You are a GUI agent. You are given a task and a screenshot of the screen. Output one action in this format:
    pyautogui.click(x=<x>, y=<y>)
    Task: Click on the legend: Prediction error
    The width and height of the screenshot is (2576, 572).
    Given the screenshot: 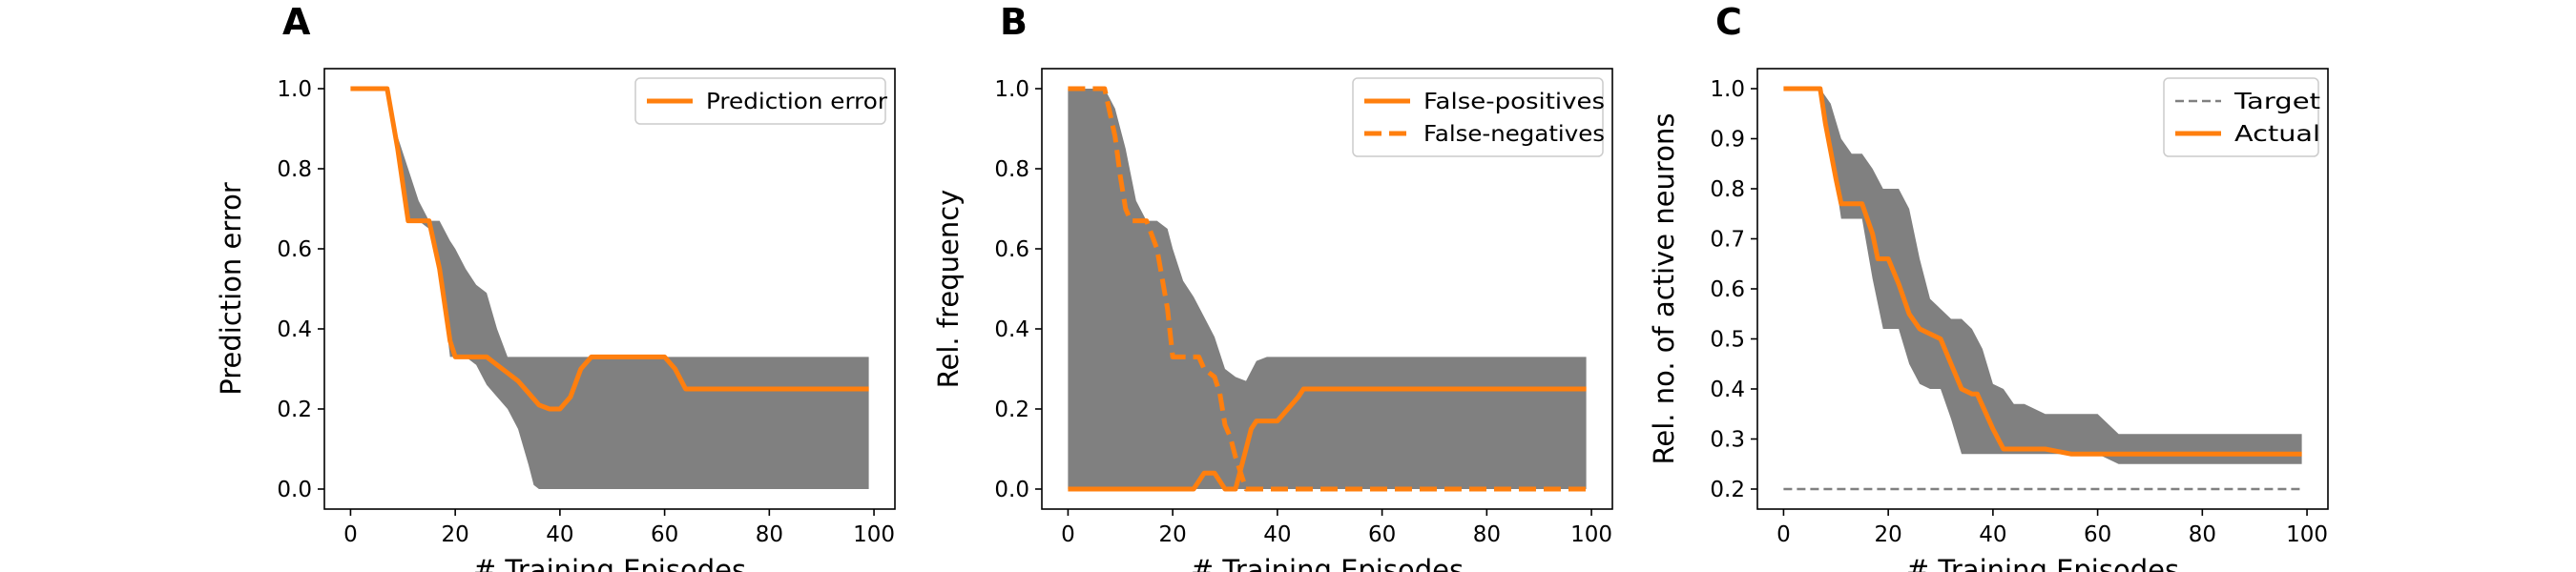 What is the action you would take?
    pyautogui.click(x=761, y=101)
    